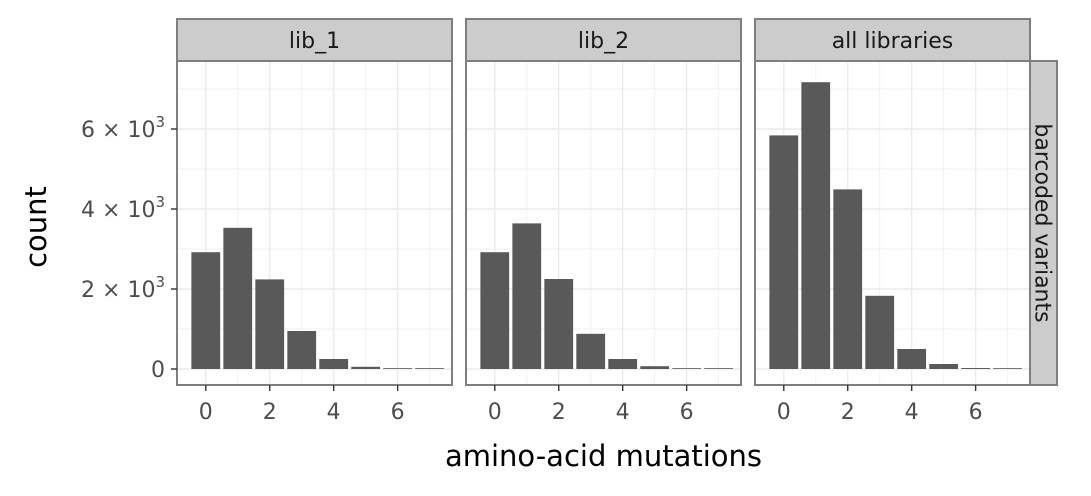 The height and width of the screenshot is (496, 1091). What do you see at coordinates (123, 128) in the screenshot?
I see `y-tick-label: 6 × 10³` at bounding box center [123, 128].